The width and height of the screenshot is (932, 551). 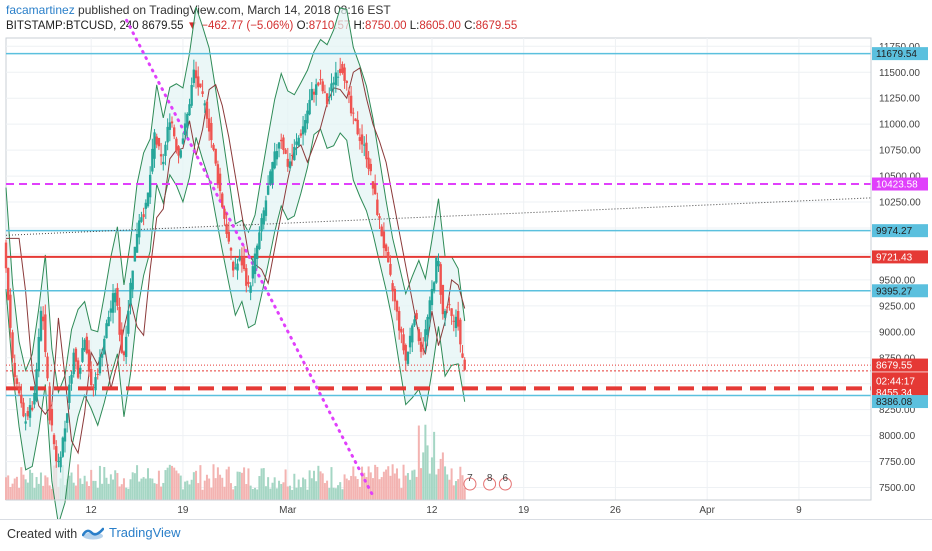 What do you see at coordinates (93, 533) in the screenshot?
I see `tradingview-logo-icon` at bounding box center [93, 533].